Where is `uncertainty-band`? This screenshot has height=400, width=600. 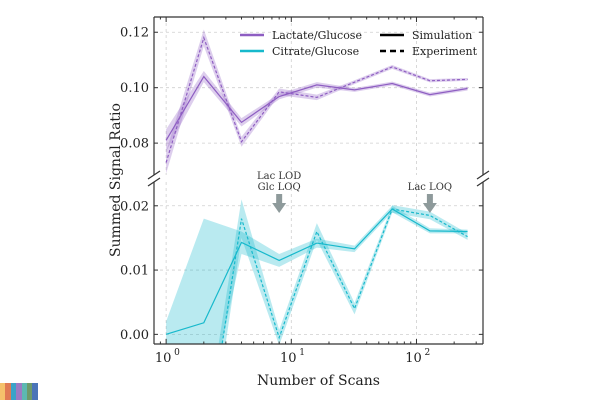 uncertainty-band is located at coordinates (317, 111).